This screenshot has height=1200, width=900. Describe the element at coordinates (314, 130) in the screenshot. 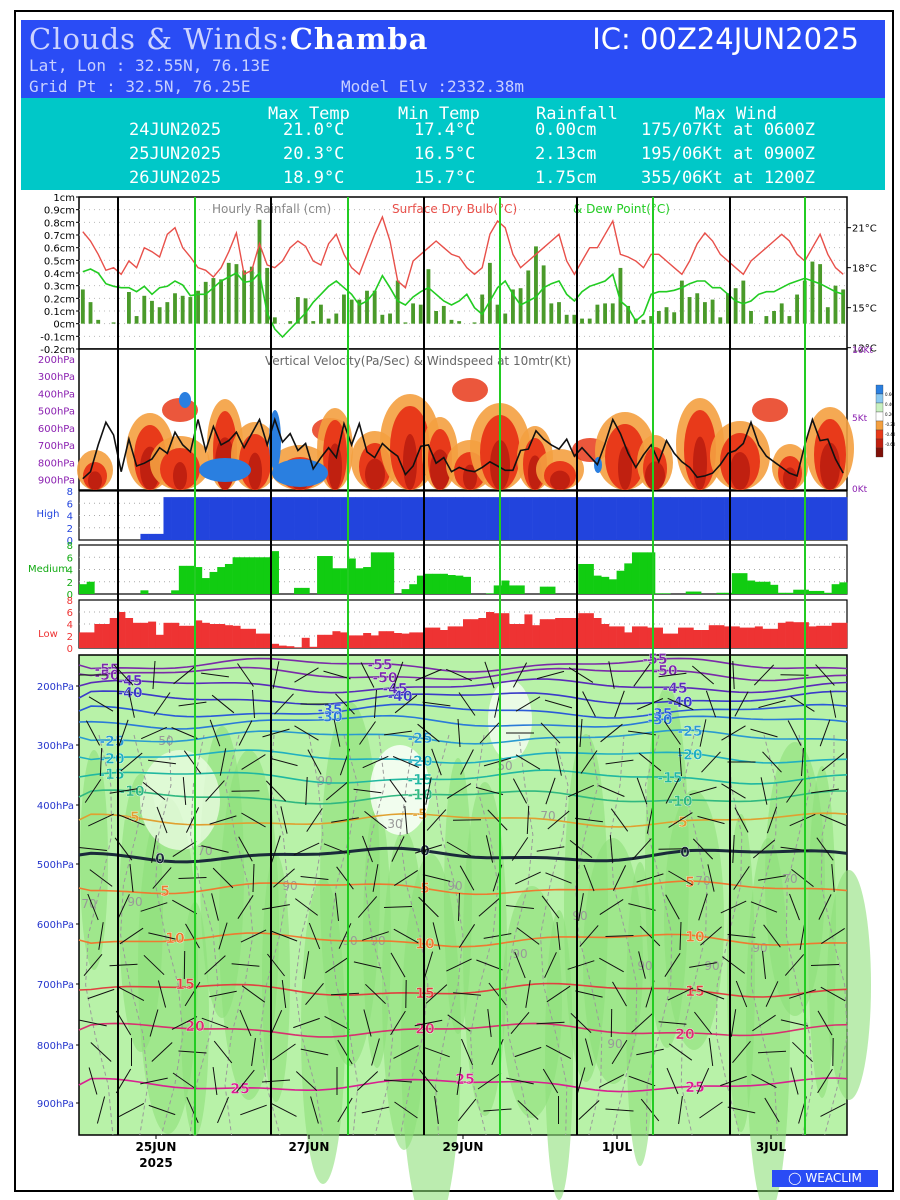

I see `row1-max: 21.0°C` at that location.